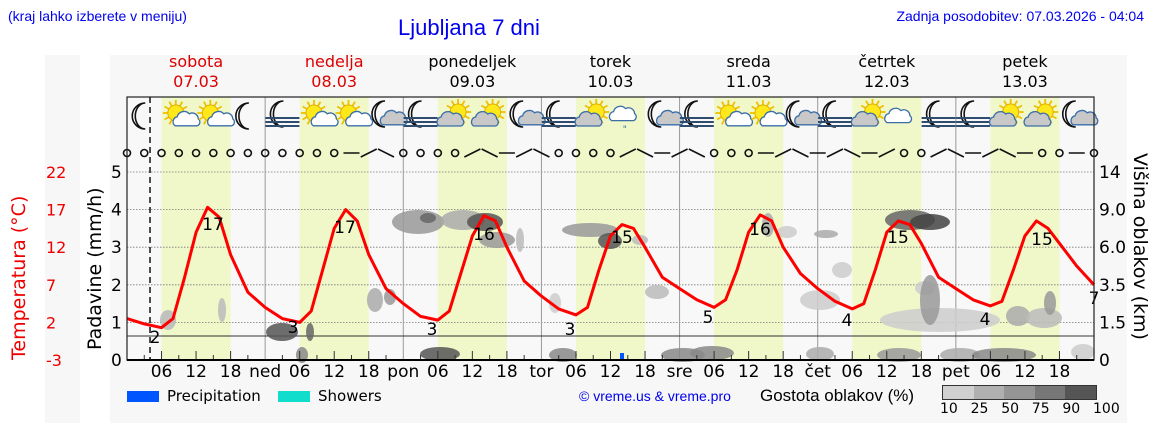 The height and width of the screenshot is (443, 1152). I want to click on day-name: ponedeljek, so click(472, 61).